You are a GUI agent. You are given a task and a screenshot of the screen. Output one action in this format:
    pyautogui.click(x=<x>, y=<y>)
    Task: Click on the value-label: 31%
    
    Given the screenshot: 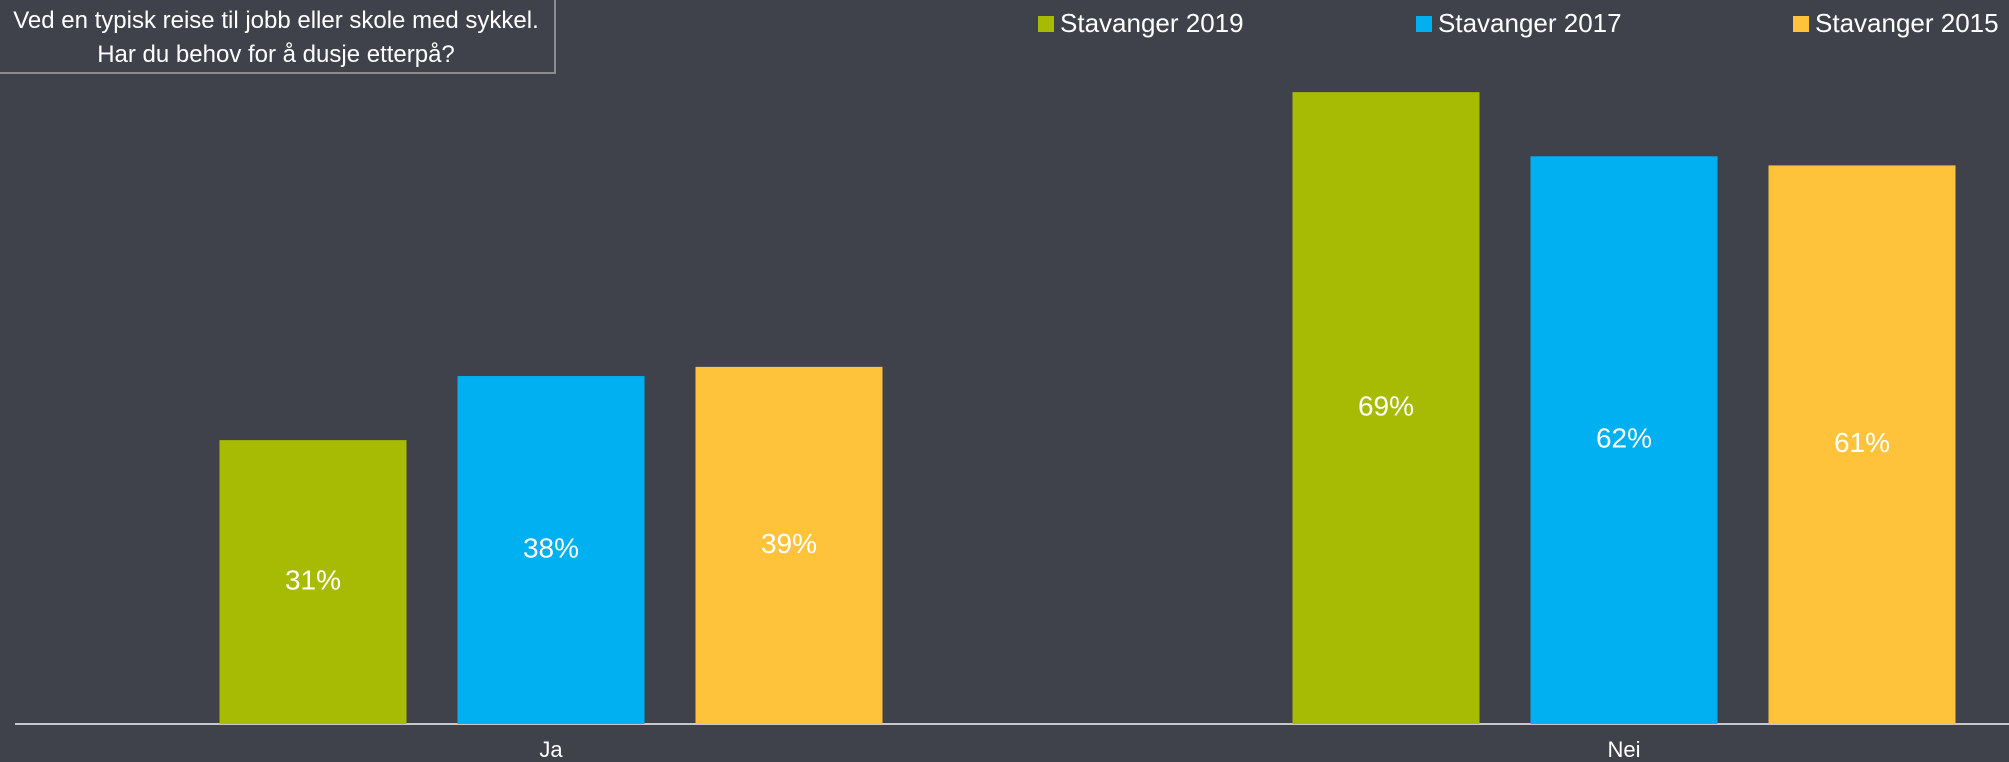 What is the action you would take?
    pyautogui.click(x=313, y=579)
    